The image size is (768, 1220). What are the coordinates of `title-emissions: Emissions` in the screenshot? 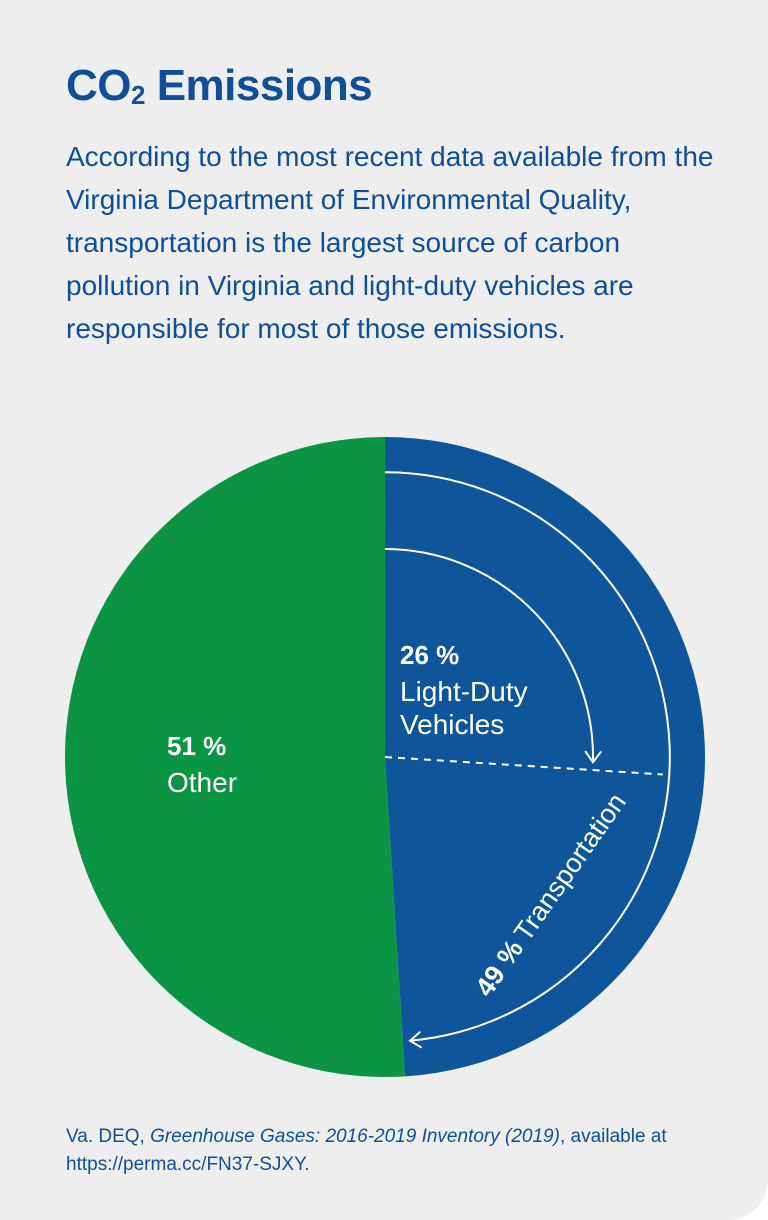 It's located at (258, 85).